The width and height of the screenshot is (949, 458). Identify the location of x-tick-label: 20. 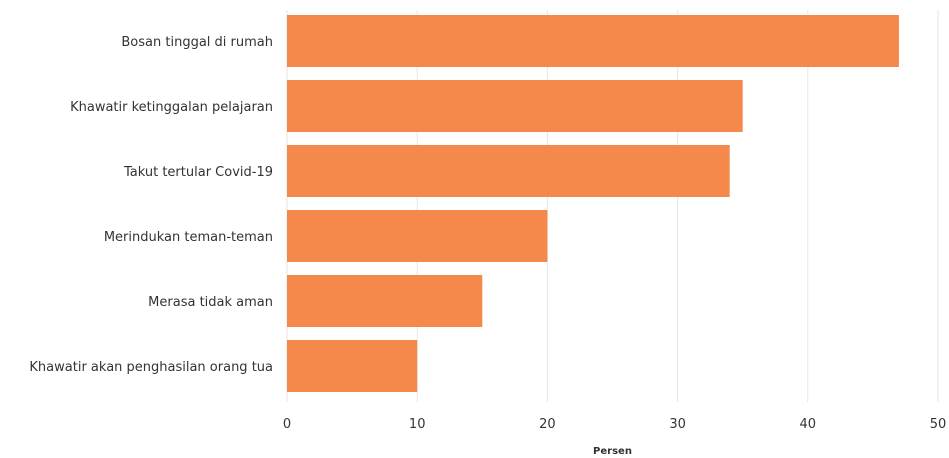
(547, 424).